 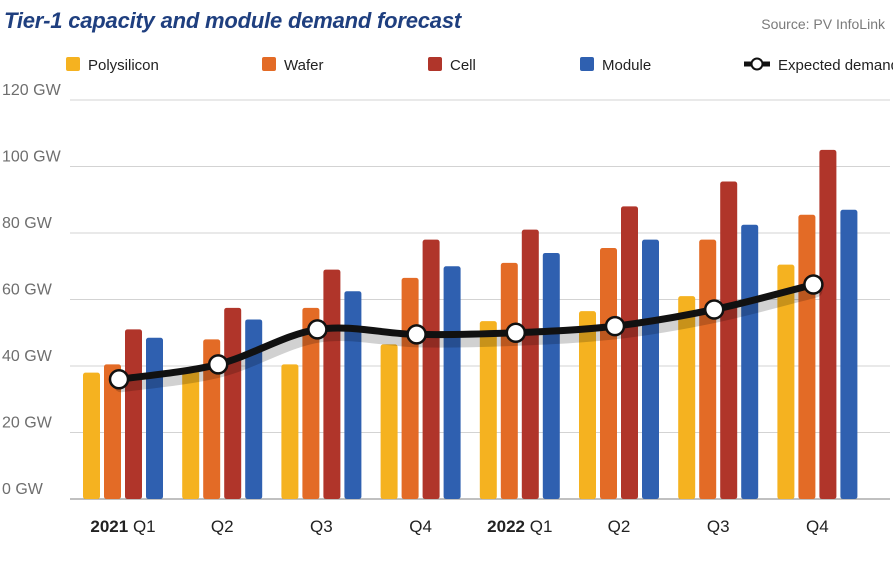 I want to click on y-tick-label: 100 GW, so click(x=32, y=157).